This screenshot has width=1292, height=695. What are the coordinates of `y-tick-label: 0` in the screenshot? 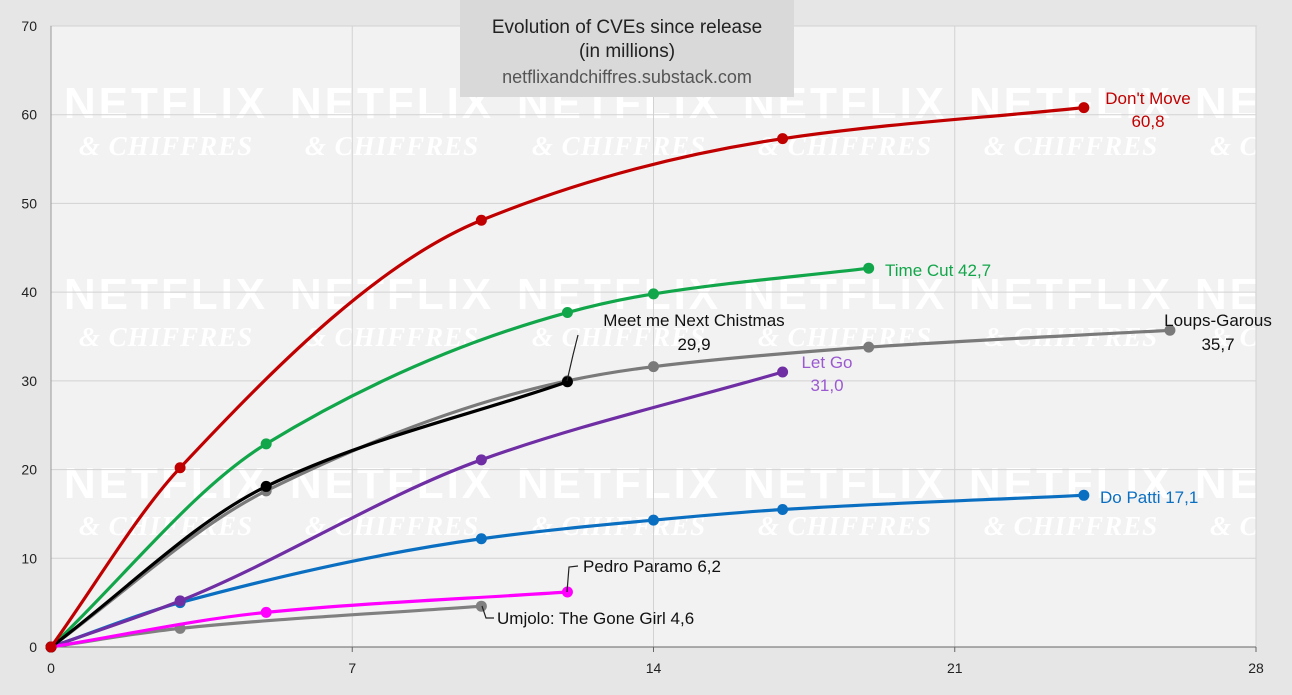 It's located at (33, 647).